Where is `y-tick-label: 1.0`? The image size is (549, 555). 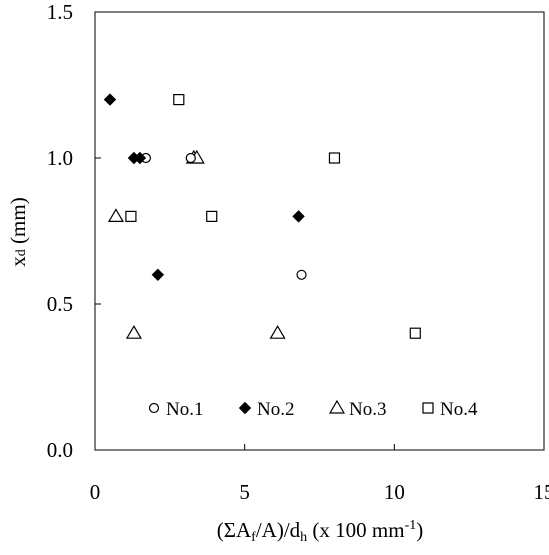
y-tick-label: 1.0 is located at coordinates (60, 158).